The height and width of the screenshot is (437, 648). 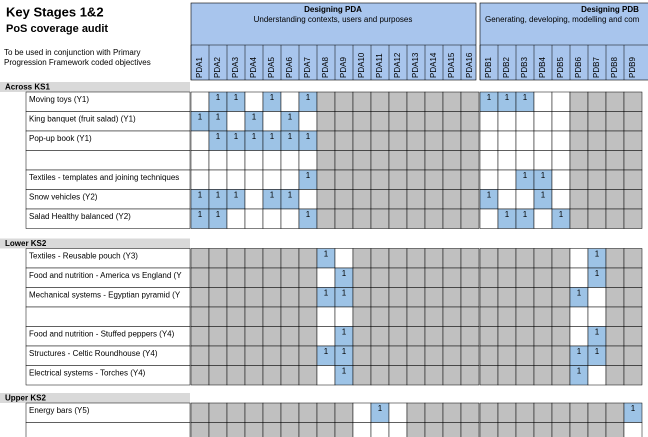 I want to click on column-label: PDA14, so click(x=433, y=65).